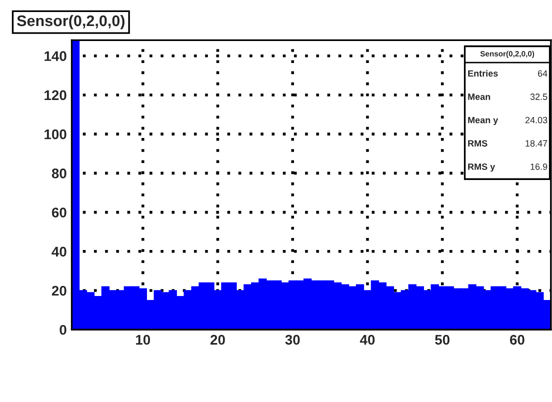 This screenshot has height=402, width=552. What do you see at coordinates (55, 95) in the screenshot?
I see `y-tick-label: 120` at bounding box center [55, 95].